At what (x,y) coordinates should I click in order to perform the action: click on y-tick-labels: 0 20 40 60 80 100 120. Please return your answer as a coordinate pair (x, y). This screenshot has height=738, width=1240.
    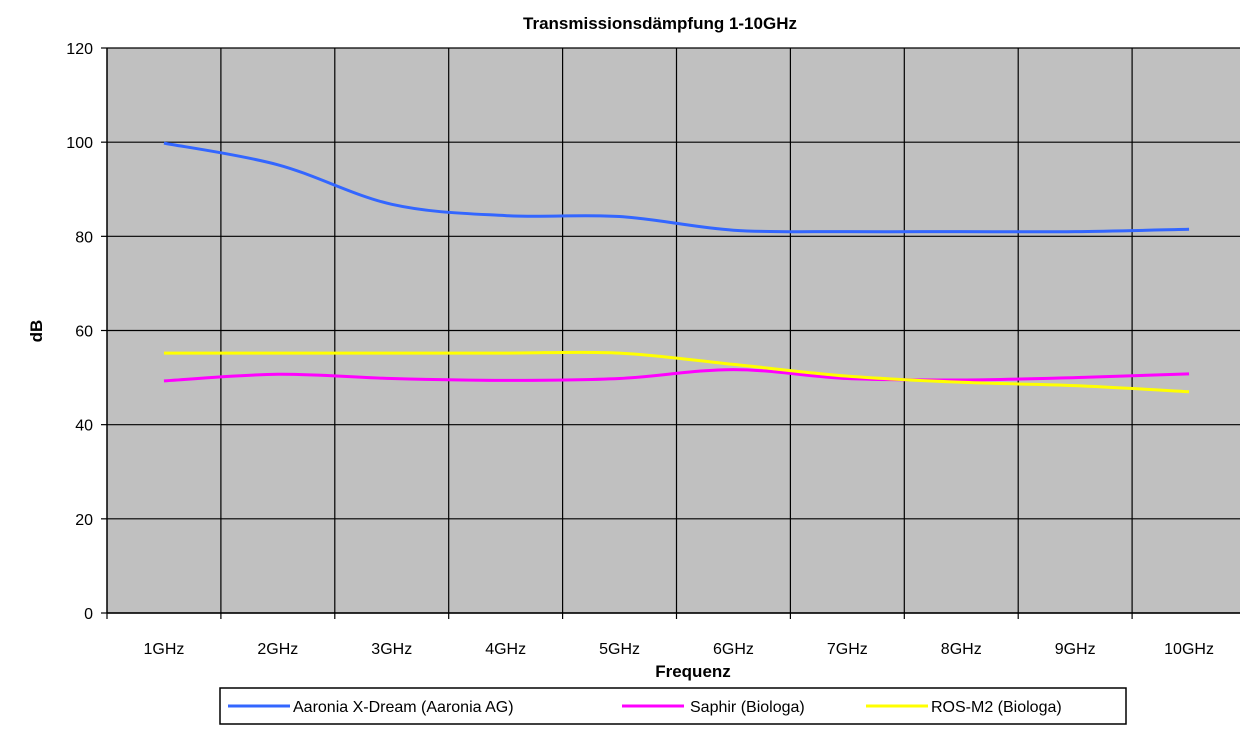
    Looking at the image, I should click on (79, 332).